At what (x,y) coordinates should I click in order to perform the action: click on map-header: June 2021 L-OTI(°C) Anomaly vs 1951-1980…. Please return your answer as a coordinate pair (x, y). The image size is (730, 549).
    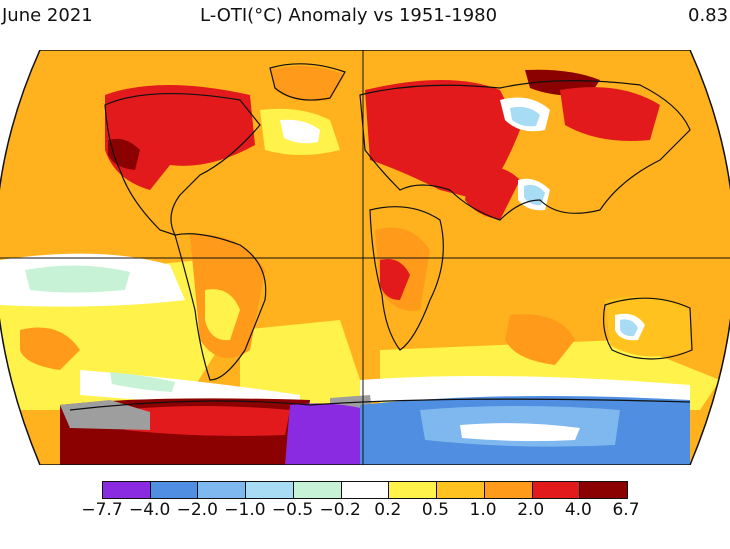
    Looking at the image, I should click on (365, 17).